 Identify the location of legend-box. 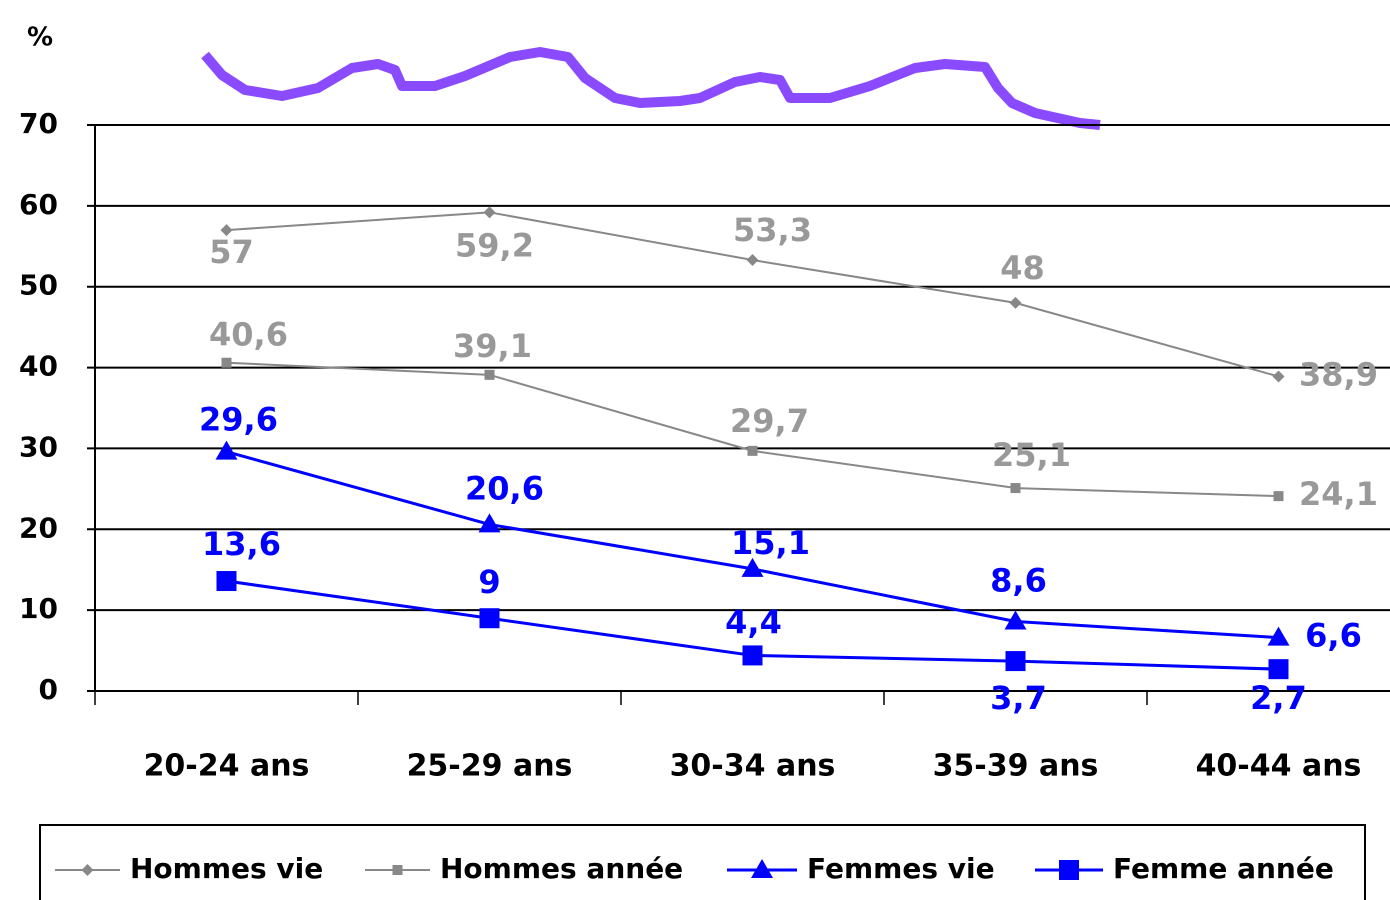
(702, 862).